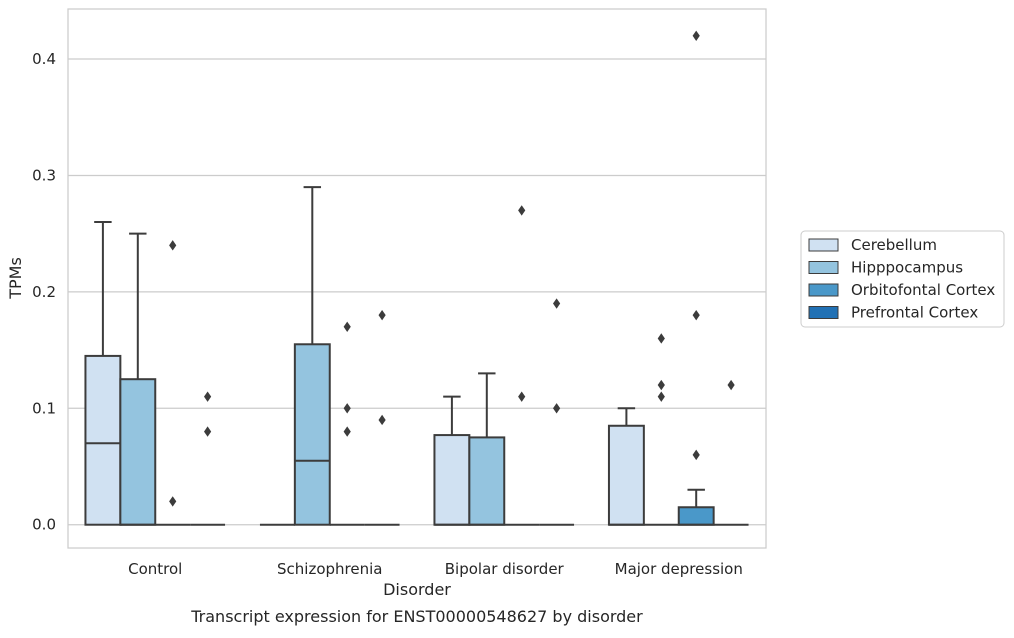 The image size is (1014, 638). Describe the element at coordinates (329, 569) in the screenshot. I see `x-tick-label-schizophrenia: Schizophrenia` at that location.